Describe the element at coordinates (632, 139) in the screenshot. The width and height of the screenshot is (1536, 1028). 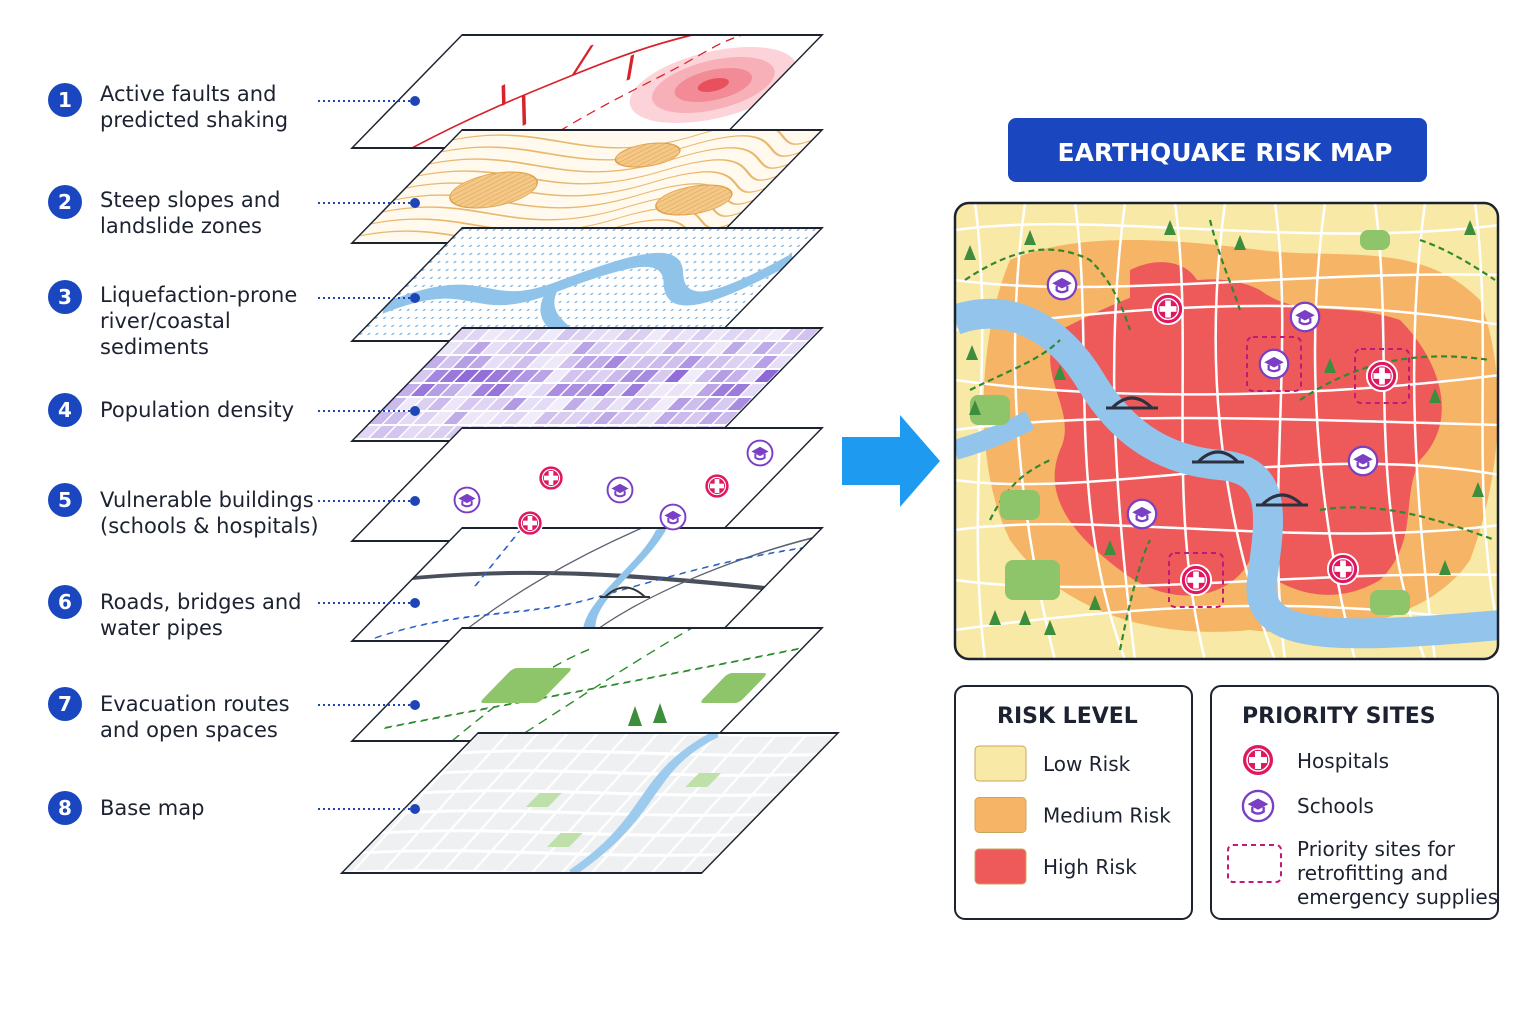
I see `contour-line` at that location.